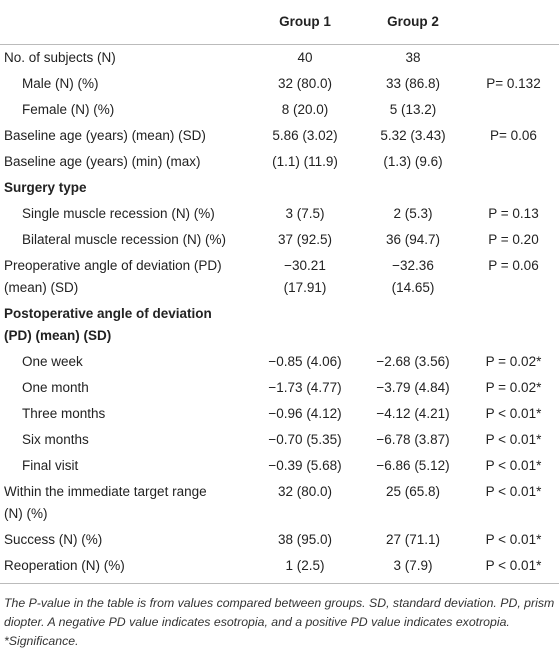  I want to click on cell-text: Reoperation (N) (%), so click(64, 565).